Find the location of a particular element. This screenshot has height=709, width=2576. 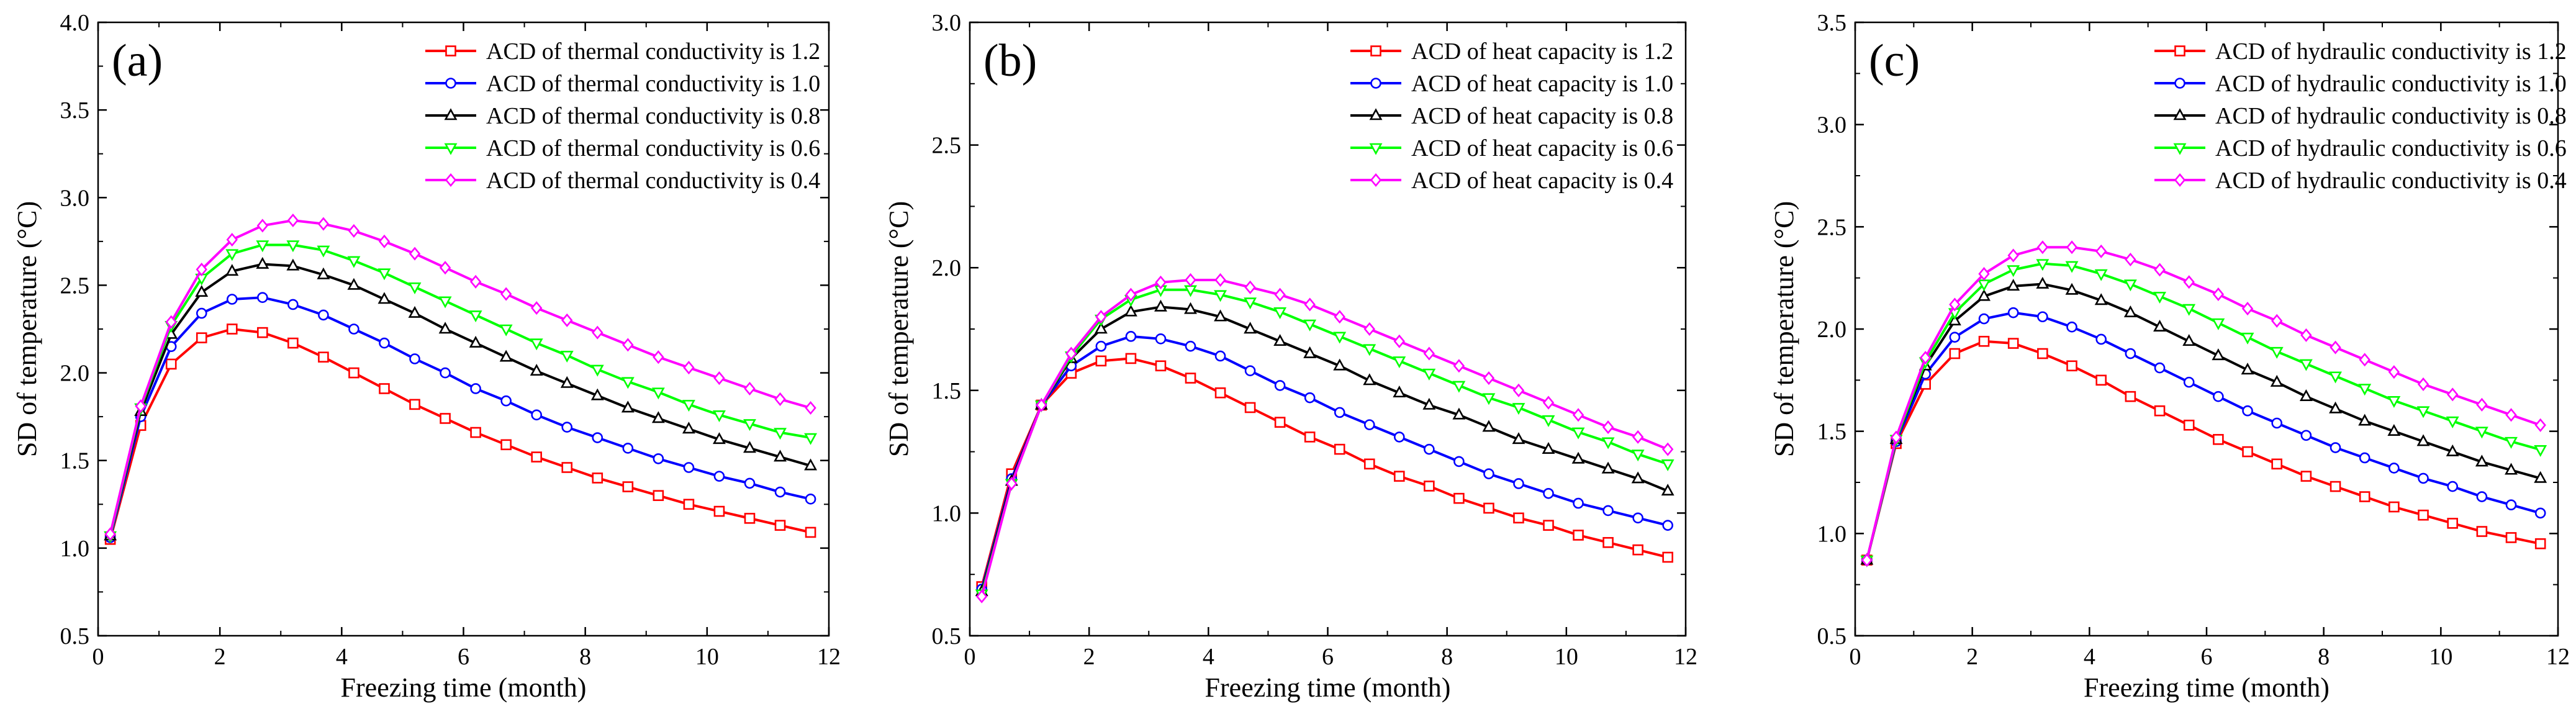

y-tick-label: 1.5 is located at coordinates (75, 461).